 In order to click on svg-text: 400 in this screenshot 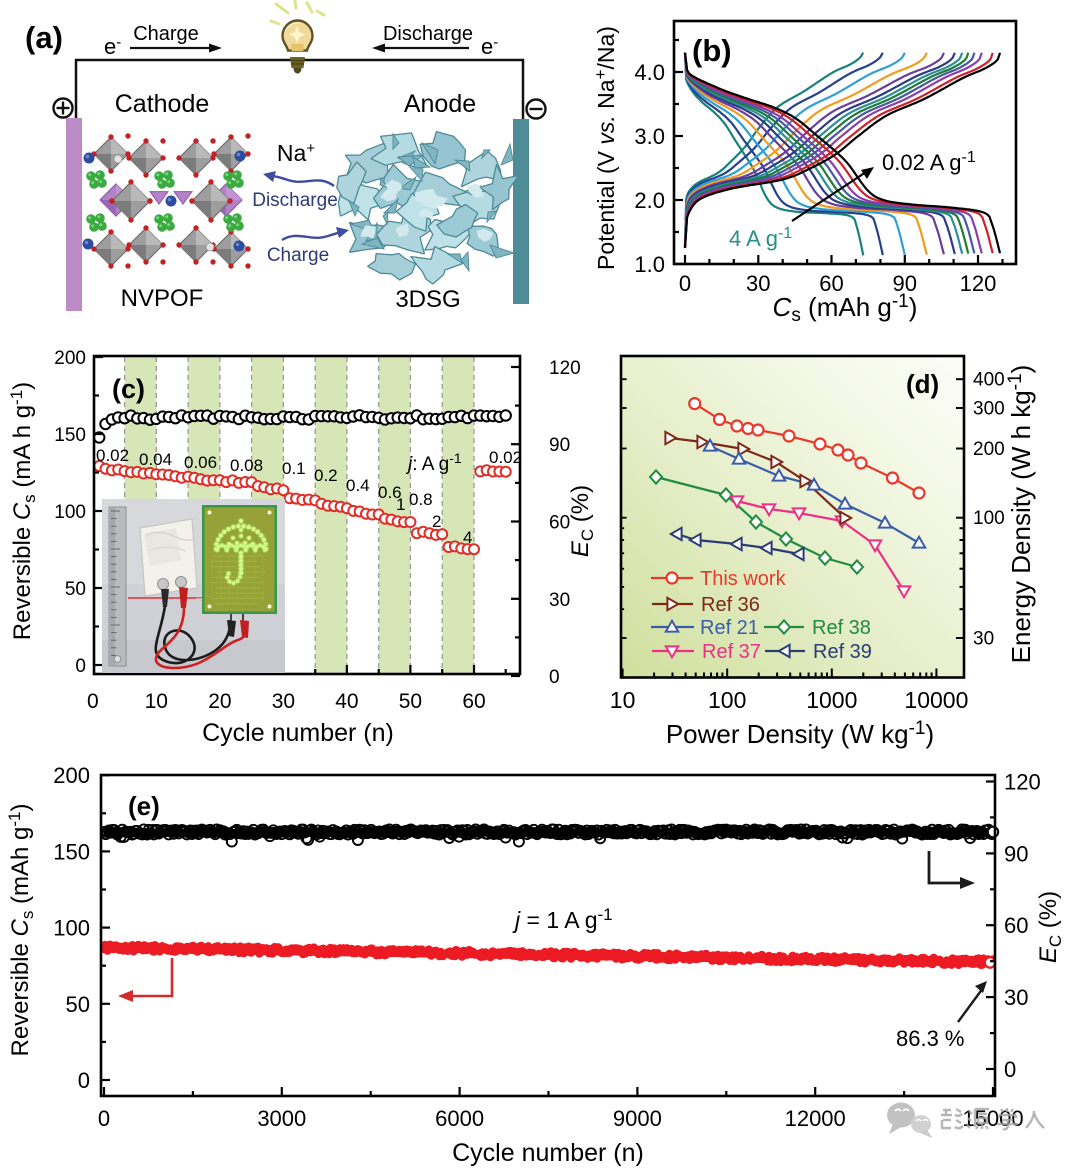, I will do `click(989, 380)`.